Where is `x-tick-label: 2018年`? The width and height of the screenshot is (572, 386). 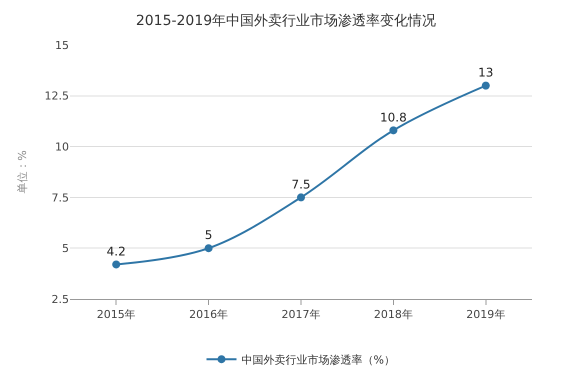 x-tick-label: 2018年 is located at coordinates (393, 315).